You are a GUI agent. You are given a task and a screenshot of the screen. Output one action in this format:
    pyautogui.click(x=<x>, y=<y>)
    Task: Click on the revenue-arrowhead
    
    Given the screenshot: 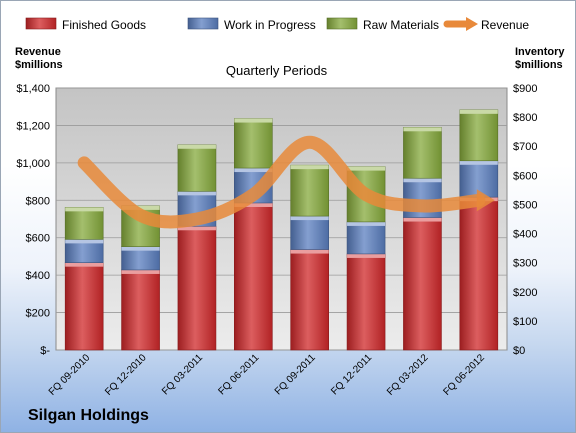 What is the action you would take?
    pyautogui.click(x=485, y=200)
    